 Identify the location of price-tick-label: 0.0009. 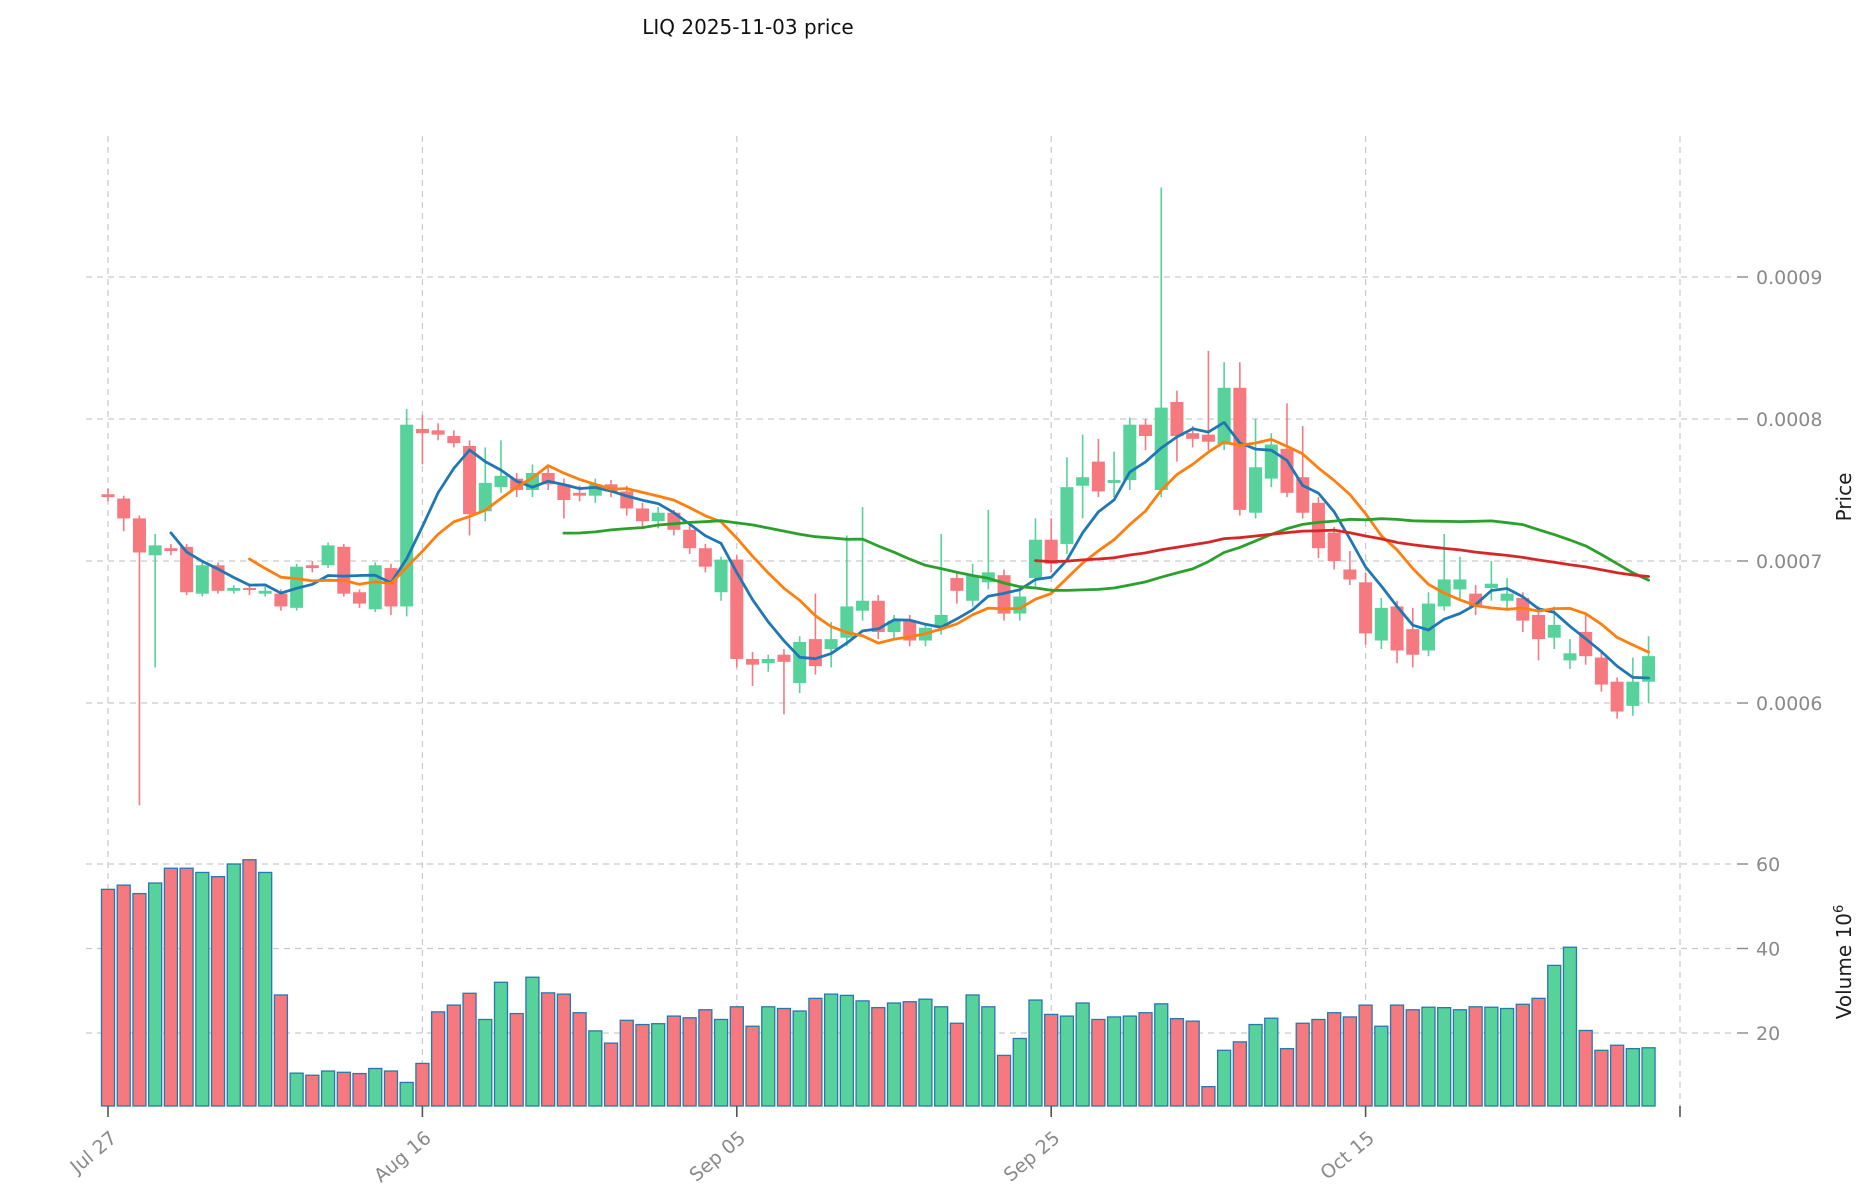
(1789, 278).